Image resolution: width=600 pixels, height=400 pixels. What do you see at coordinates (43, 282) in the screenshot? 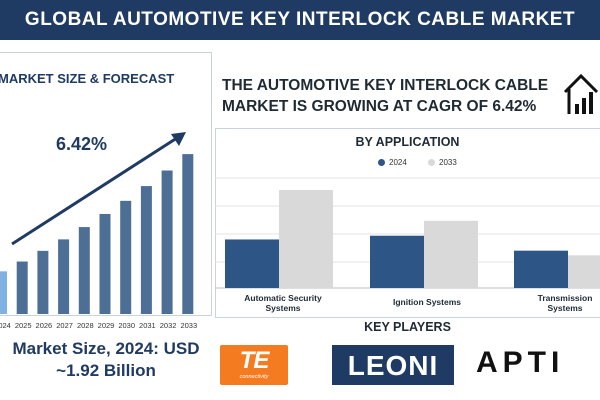
I see `forecast-bar-2026` at bounding box center [43, 282].